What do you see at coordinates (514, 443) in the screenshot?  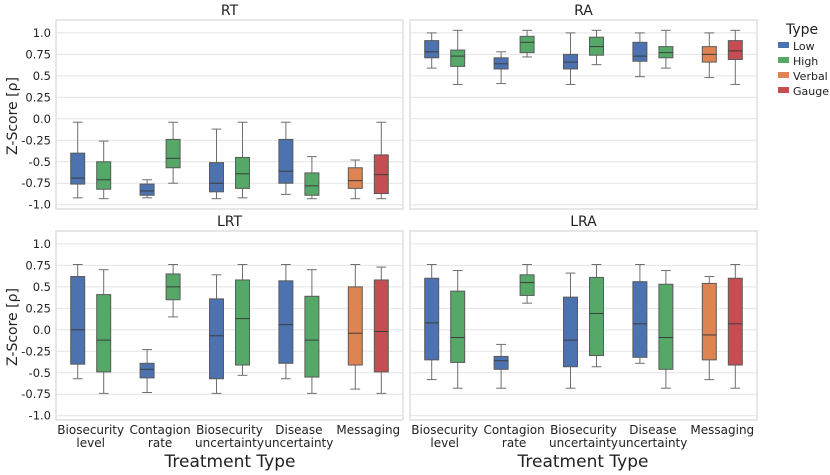 I see `x-tick-label: rate` at bounding box center [514, 443].